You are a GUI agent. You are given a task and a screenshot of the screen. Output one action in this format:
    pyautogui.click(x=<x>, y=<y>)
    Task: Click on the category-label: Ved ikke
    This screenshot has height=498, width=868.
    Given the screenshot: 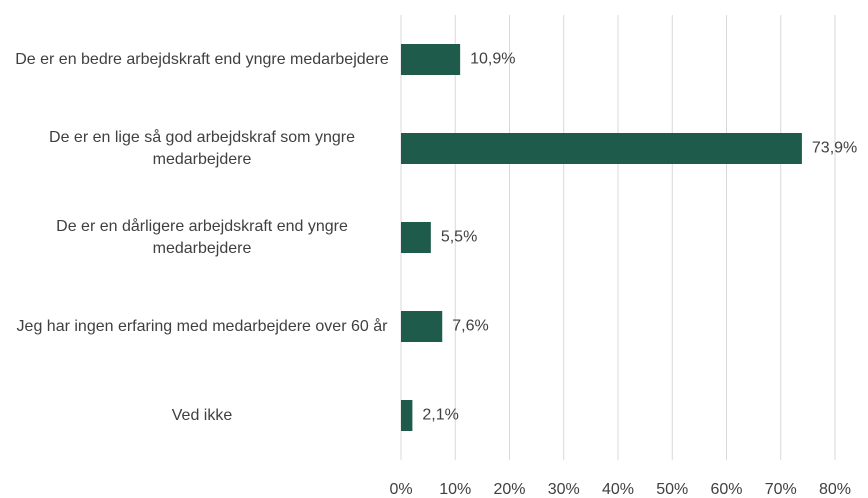 What is the action you would take?
    pyautogui.click(x=202, y=415)
    